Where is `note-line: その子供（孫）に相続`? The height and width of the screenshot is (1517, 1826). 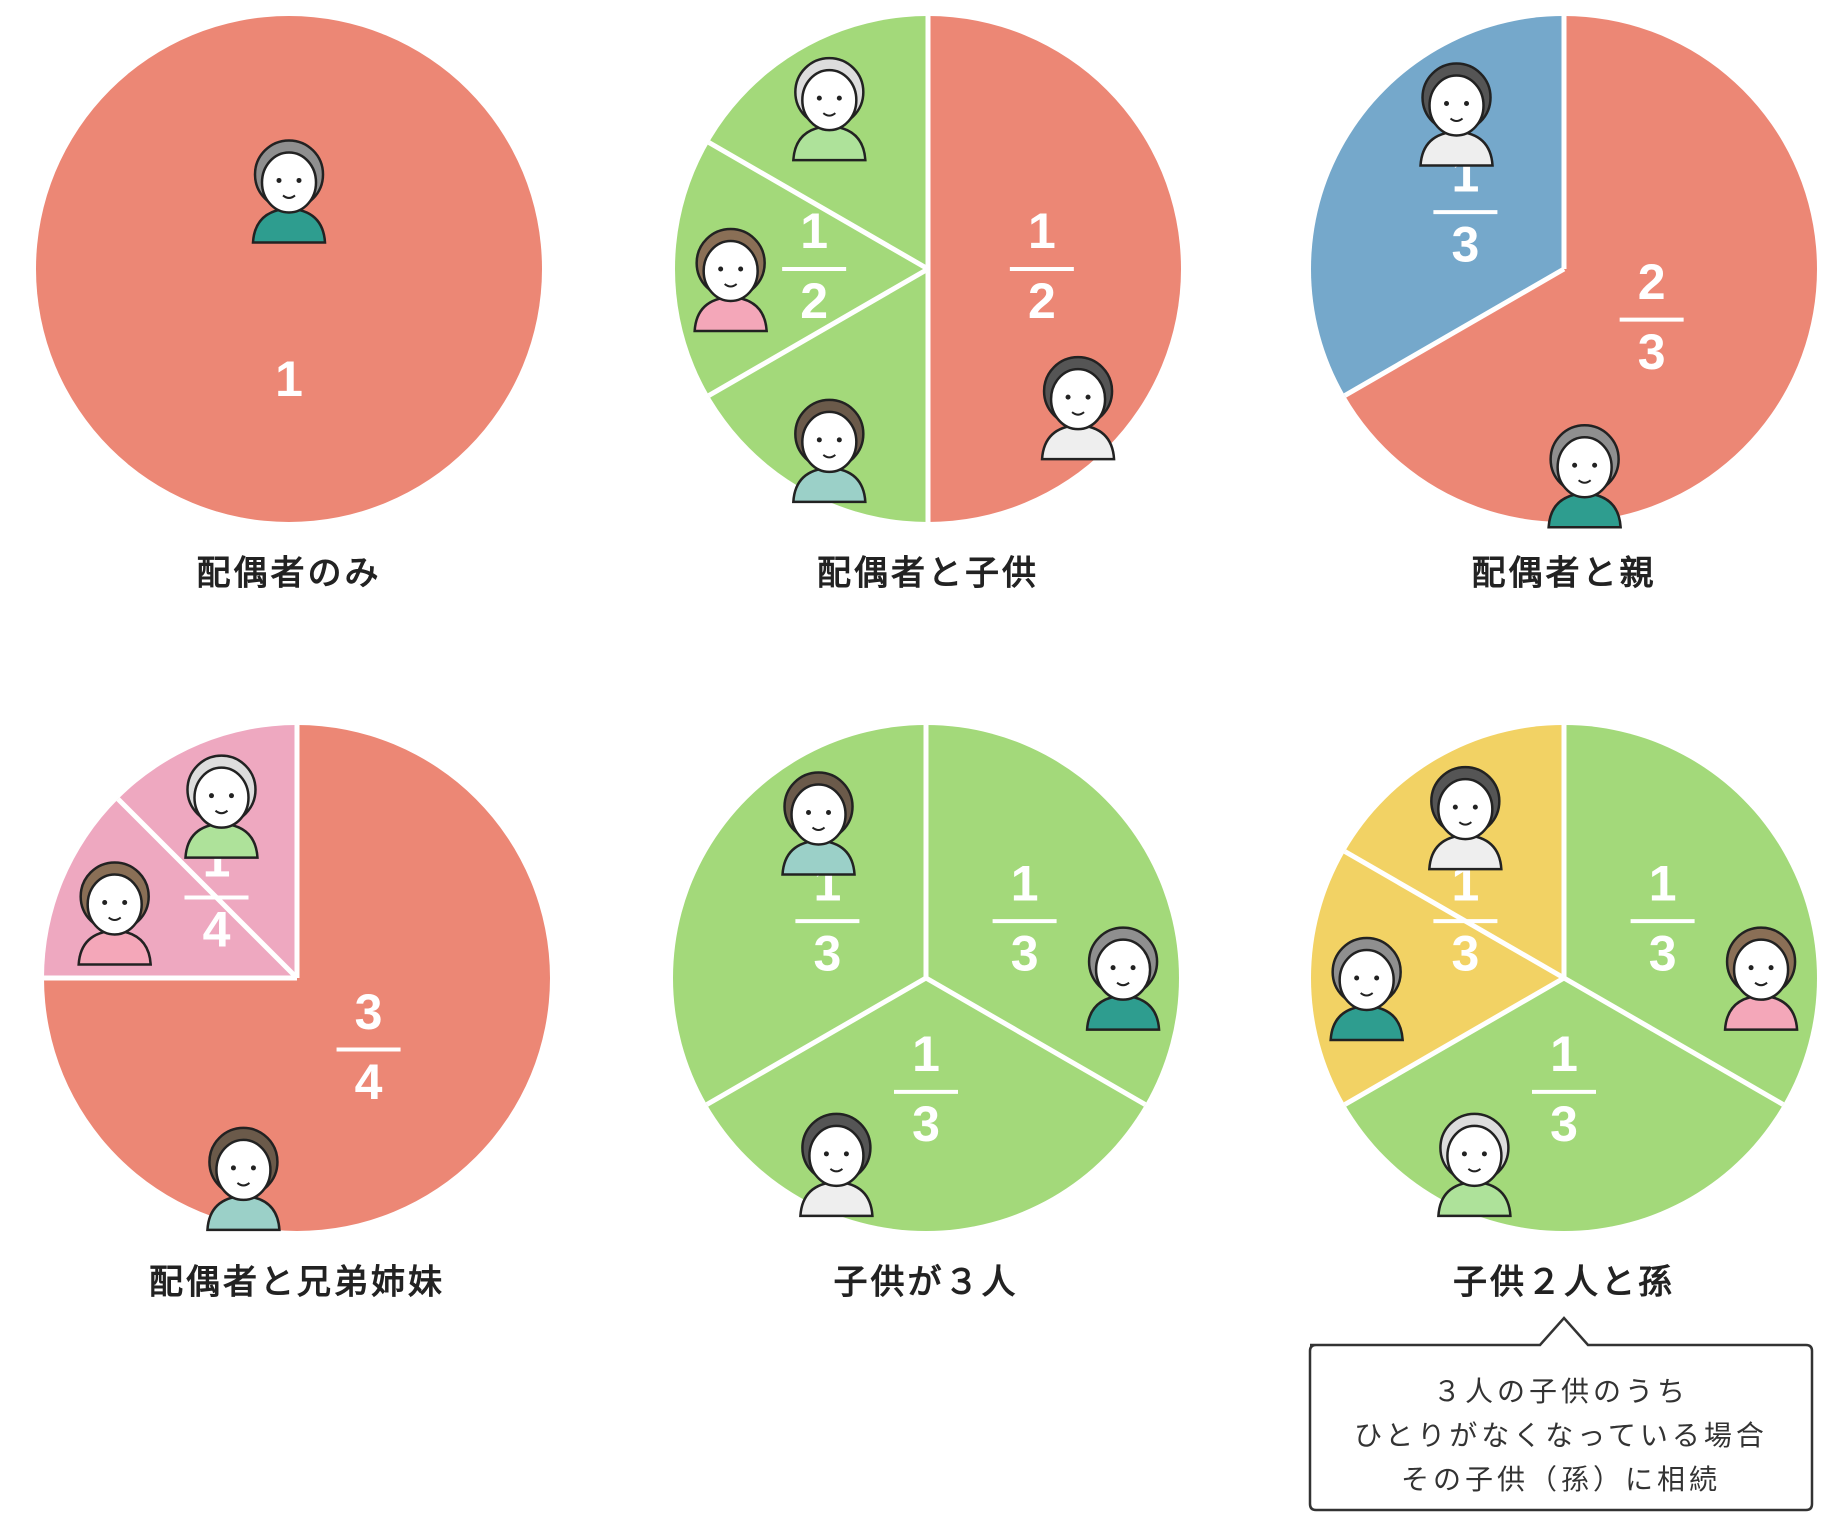 note-line: その子供（孫）に相続 is located at coordinates (1561, 1479).